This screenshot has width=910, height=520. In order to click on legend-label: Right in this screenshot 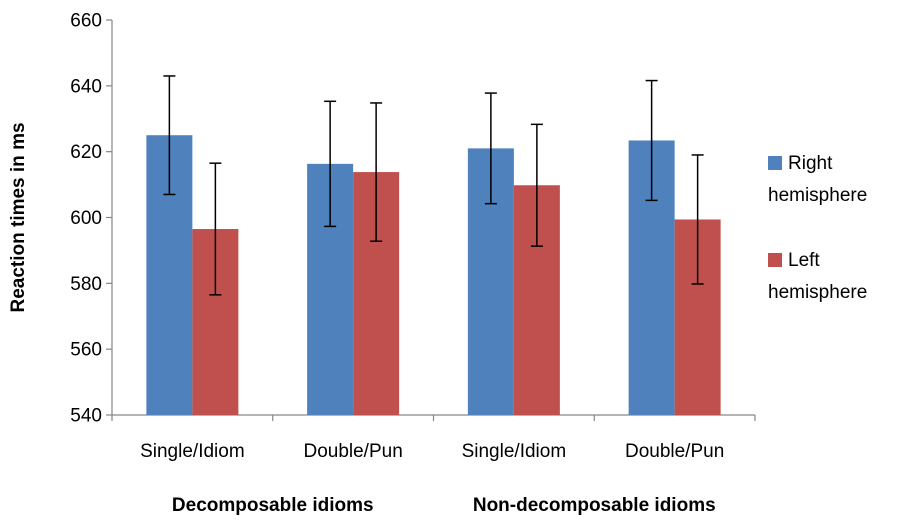, I will do `click(810, 163)`.